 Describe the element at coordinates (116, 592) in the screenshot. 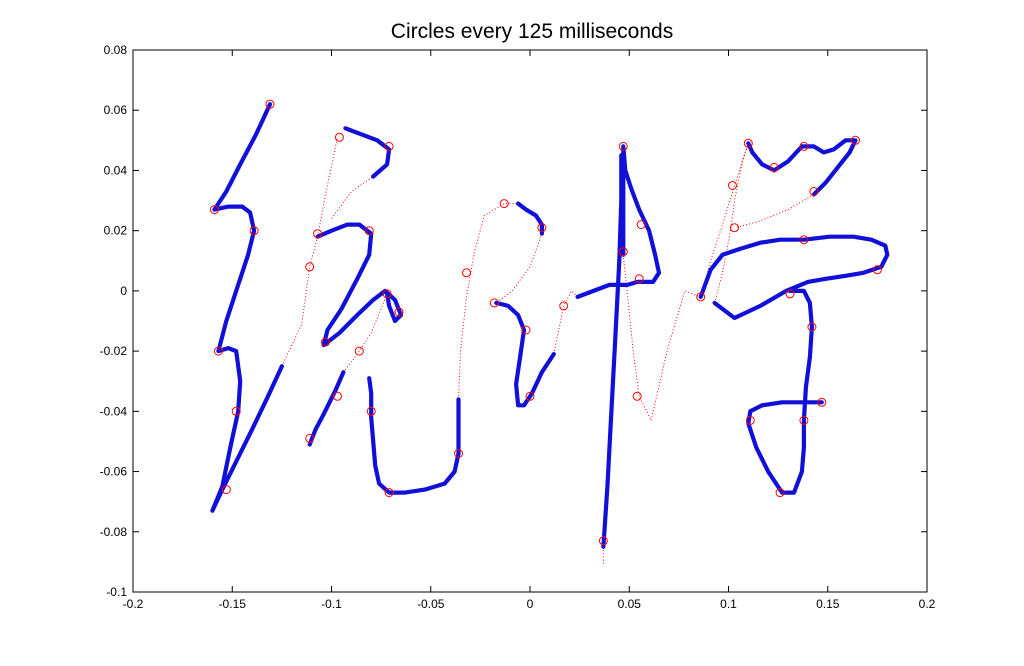

I see `y-tick-label: -0.1` at that location.